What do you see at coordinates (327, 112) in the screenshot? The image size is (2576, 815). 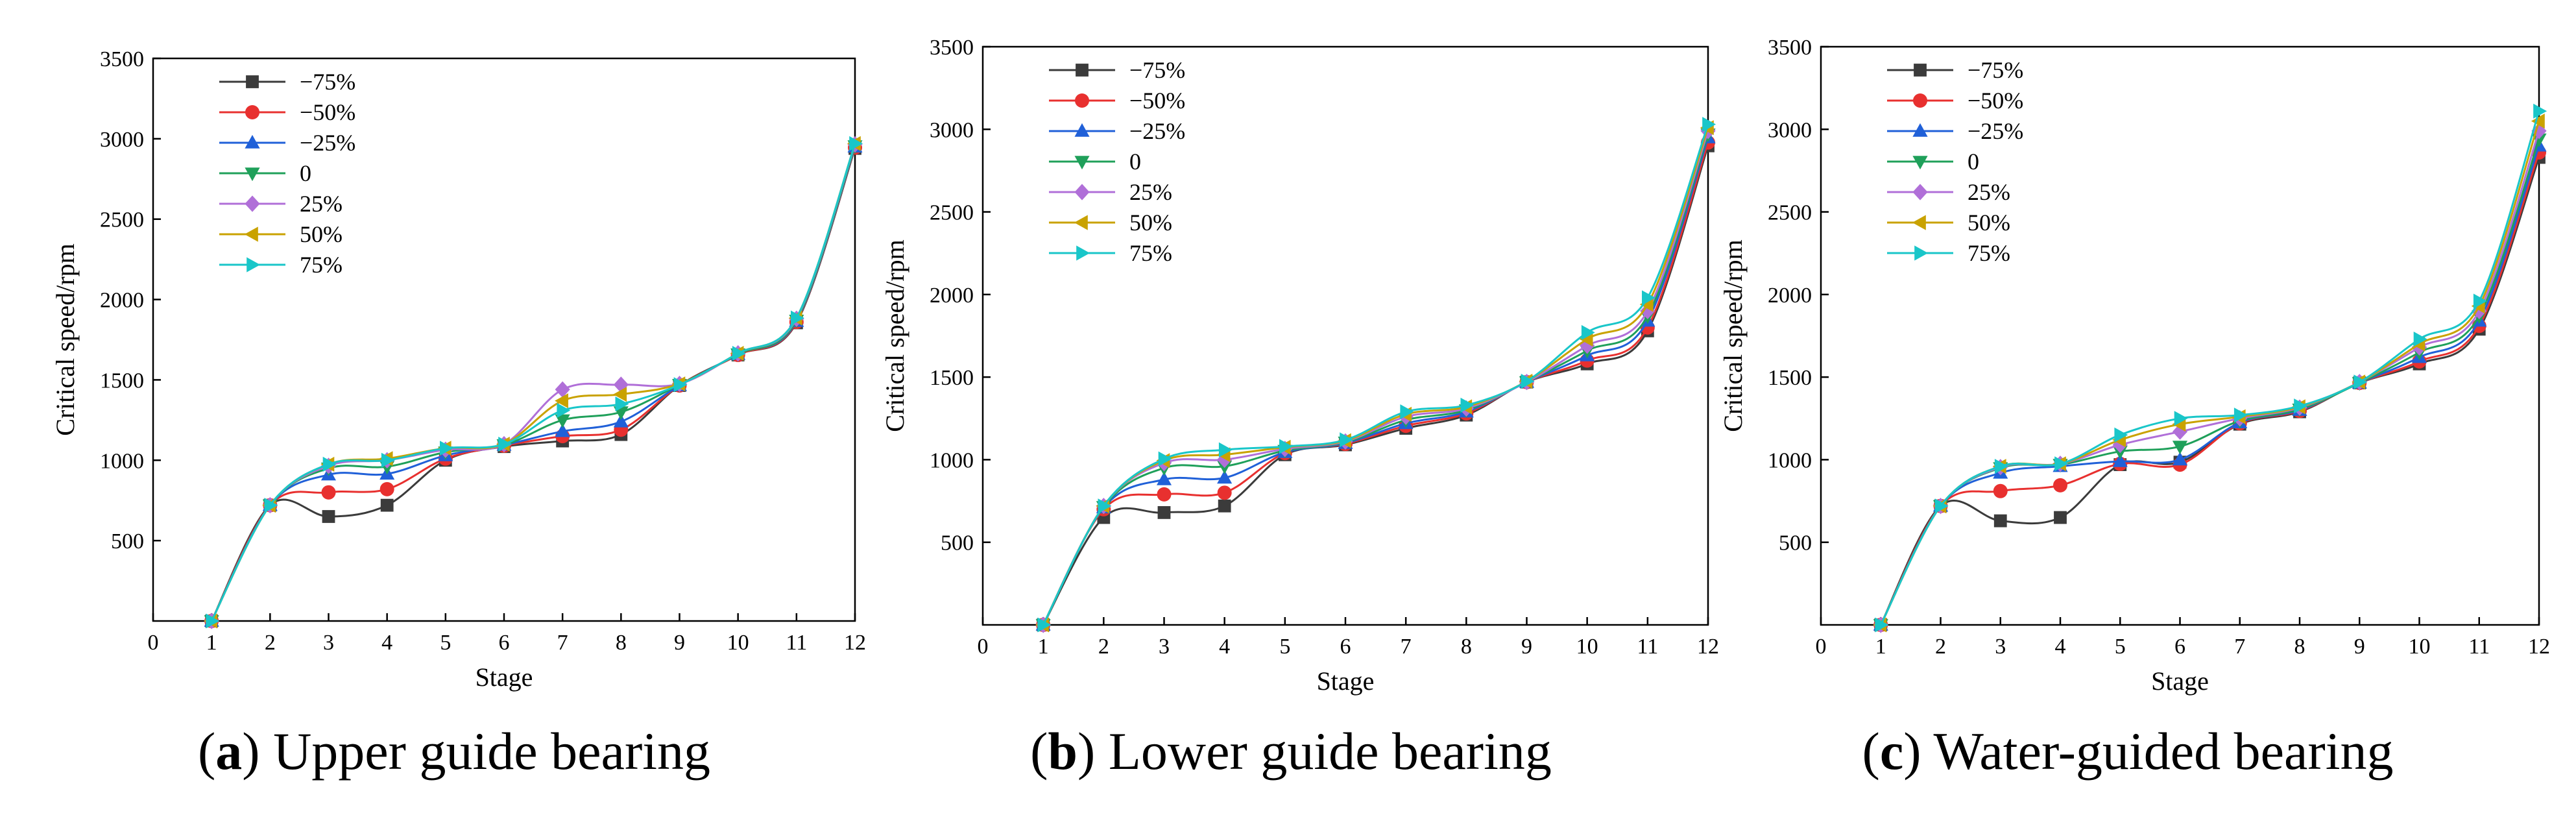 I see `legend-label: −50%` at bounding box center [327, 112].